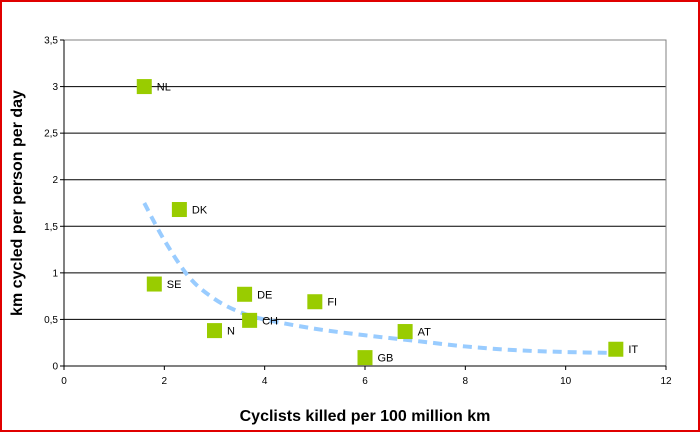 The image size is (700, 434). I want to click on data-point-de, so click(245, 294).